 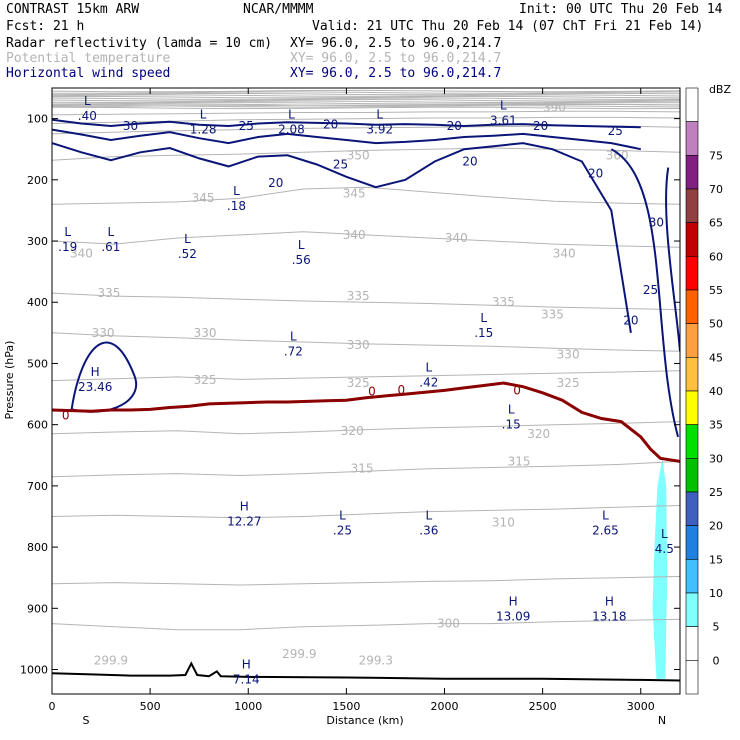 What do you see at coordinates (395, 73) in the screenshot?
I see `field-wind-xy: XY= 96.0, 2.5 to 96.0,214.7` at bounding box center [395, 73].